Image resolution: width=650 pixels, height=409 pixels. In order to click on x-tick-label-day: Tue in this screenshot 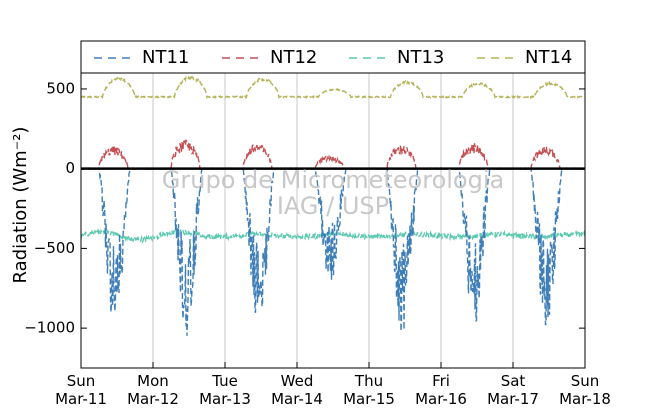, I will do `click(224, 381)`.